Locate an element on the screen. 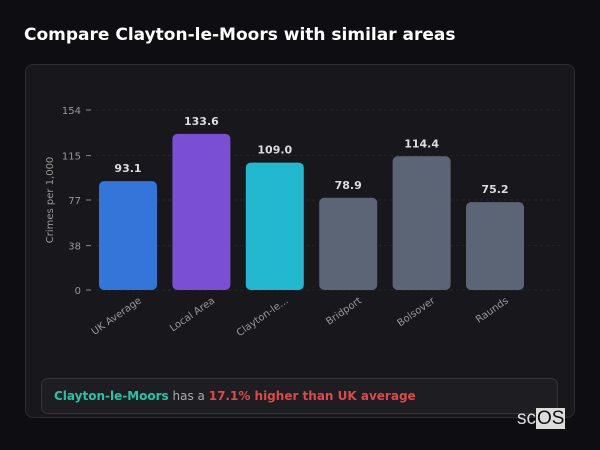  y-tick-label: 77 is located at coordinates (74, 201).